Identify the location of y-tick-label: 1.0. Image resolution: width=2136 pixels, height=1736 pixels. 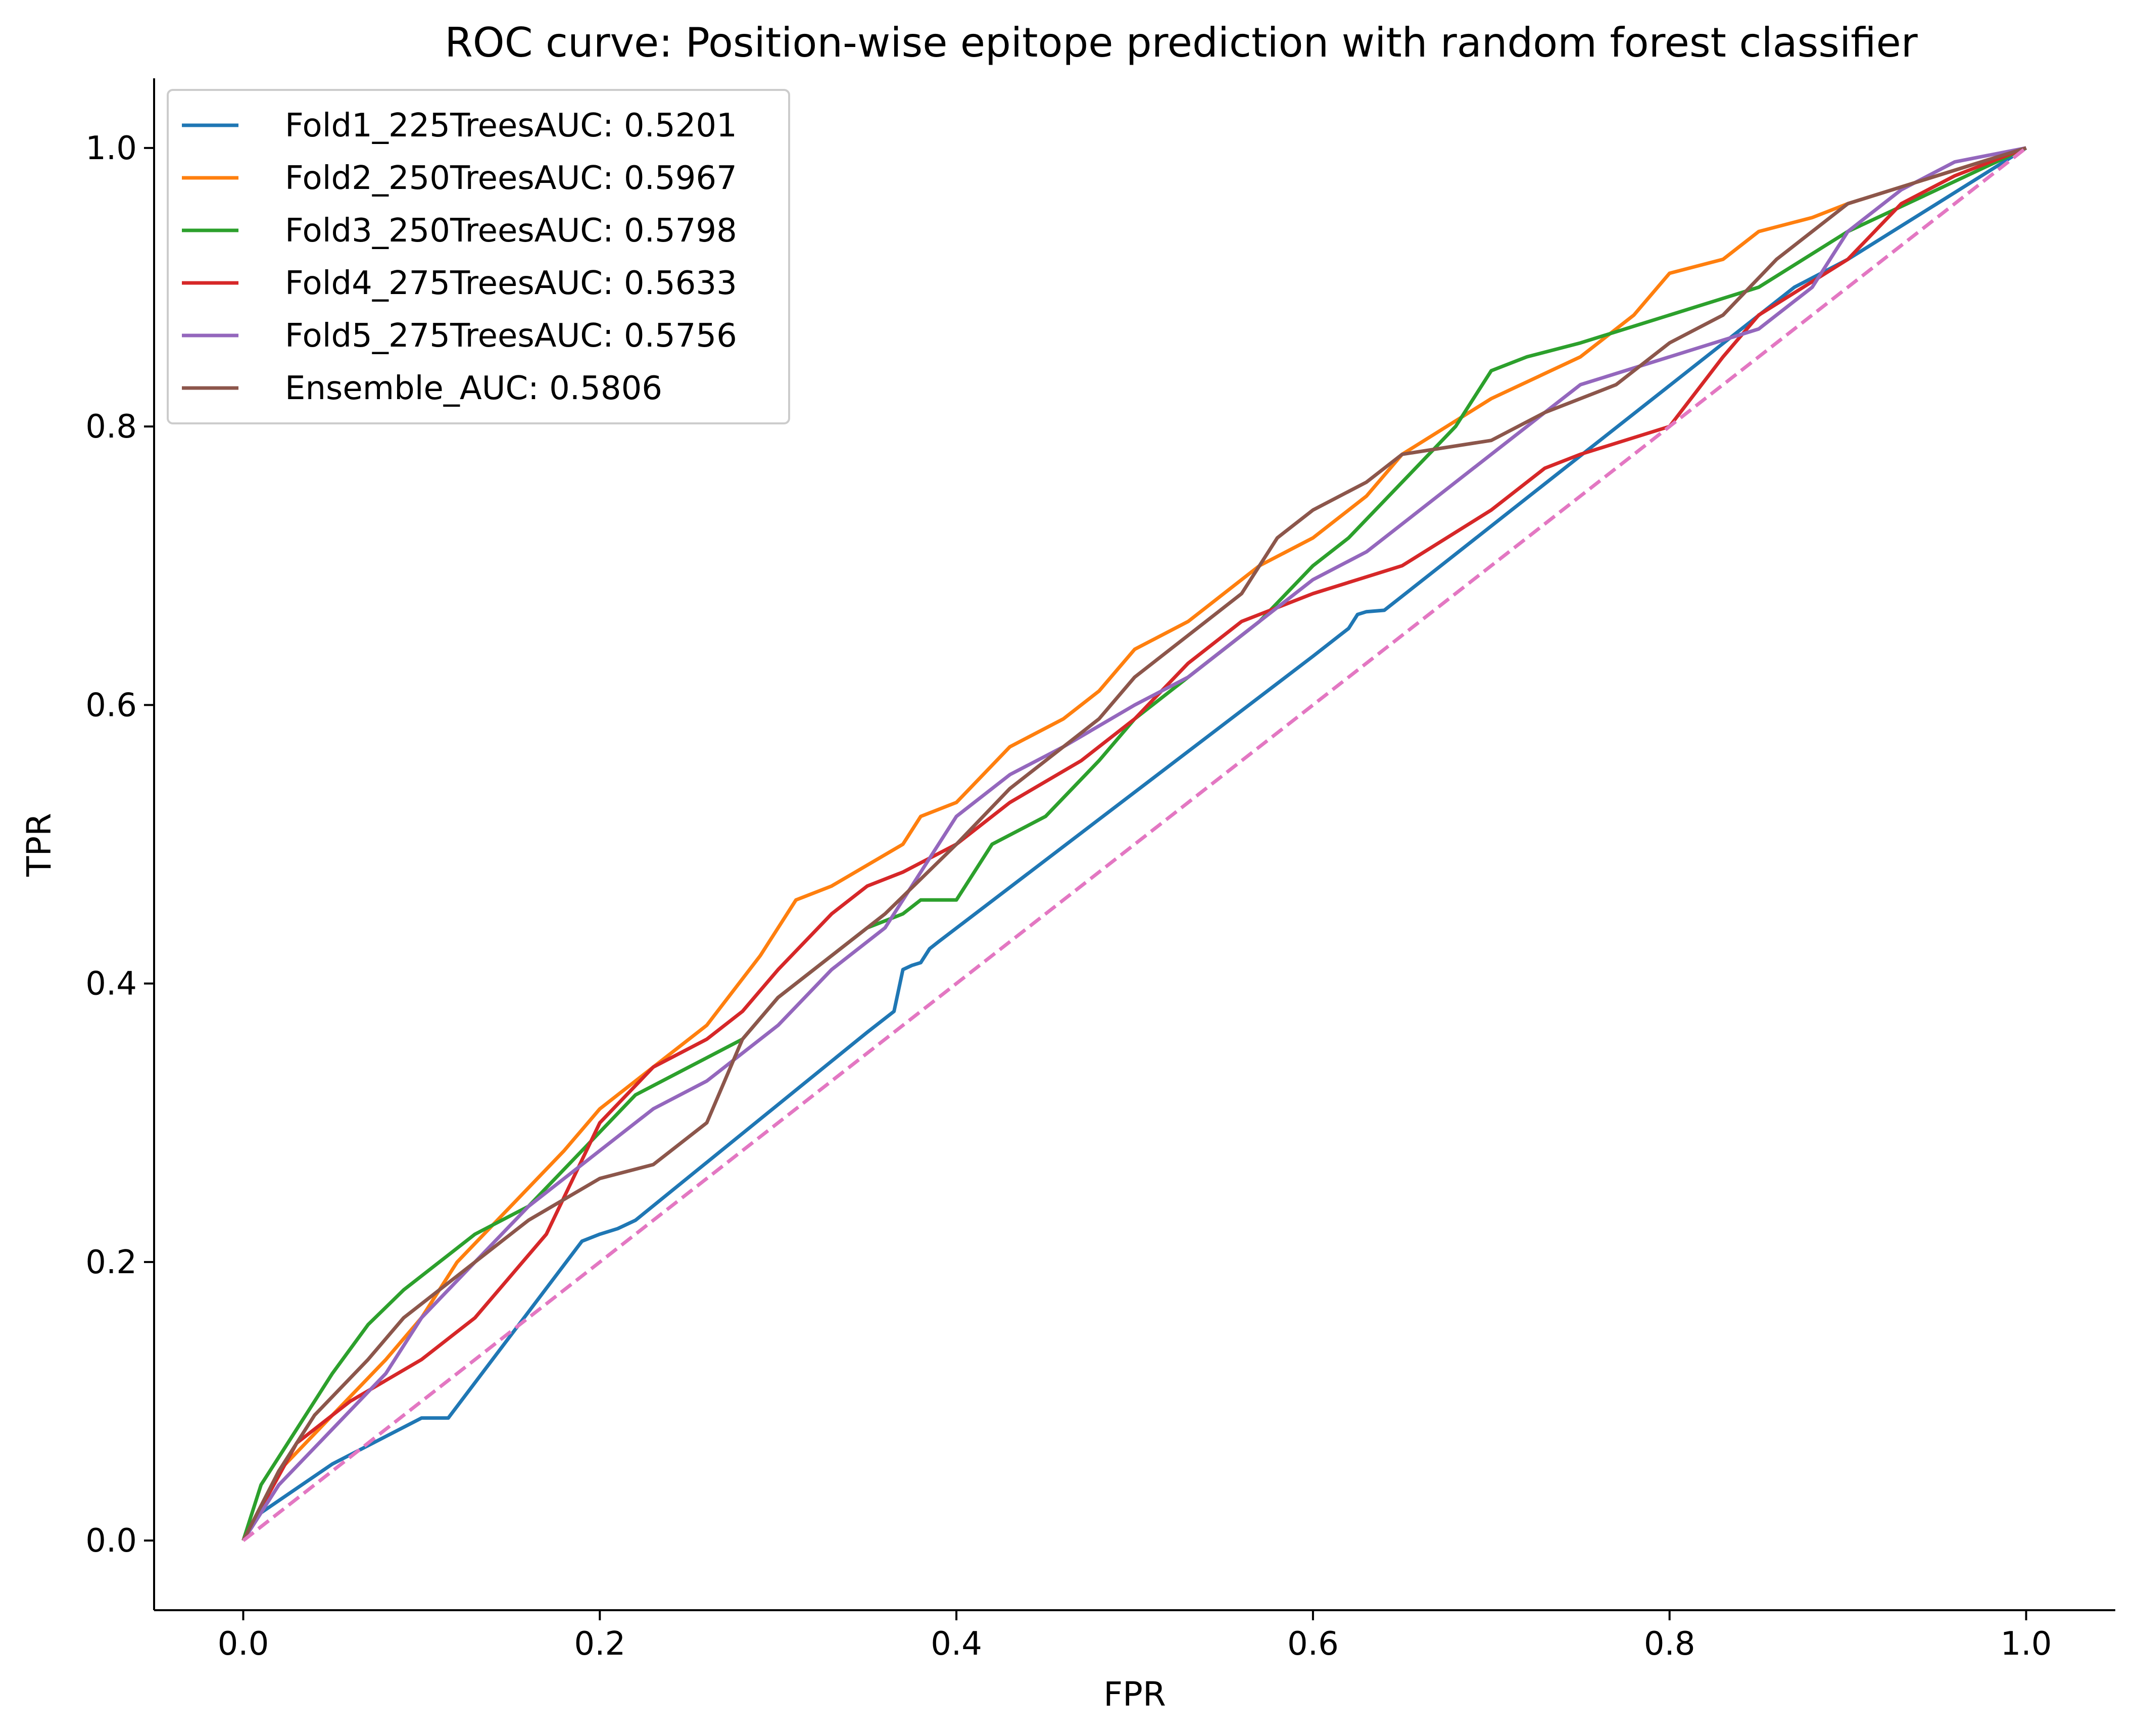
(111, 148).